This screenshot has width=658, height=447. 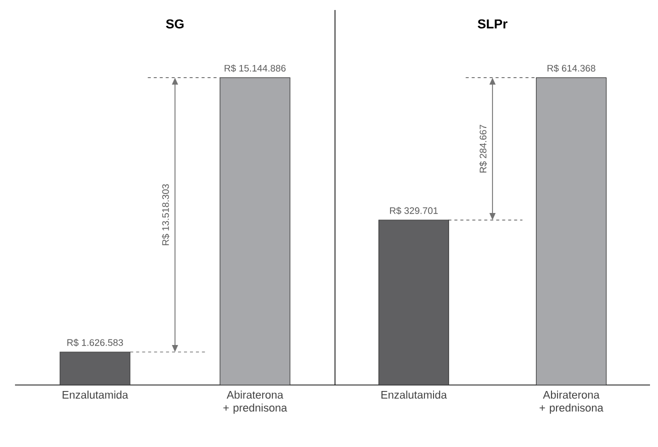 What do you see at coordinates (166, 215) in the screenshot?
I see `annotation: R$ 13.518.303` at bounding box center [166, 215].